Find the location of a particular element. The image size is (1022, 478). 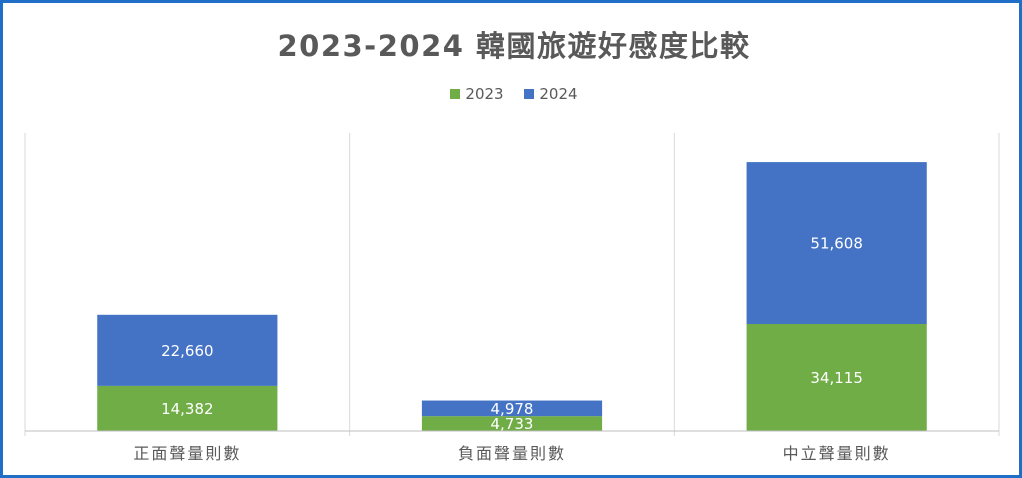

legend-item-2024: 2024 is located at coordinates (551, 94).